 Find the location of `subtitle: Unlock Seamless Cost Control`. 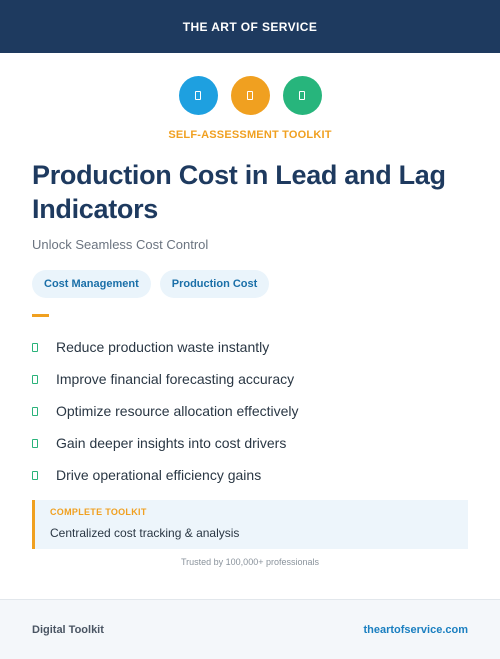

subtitle: Unlock Seamless Cost Control is located at coordinates (120, 244).